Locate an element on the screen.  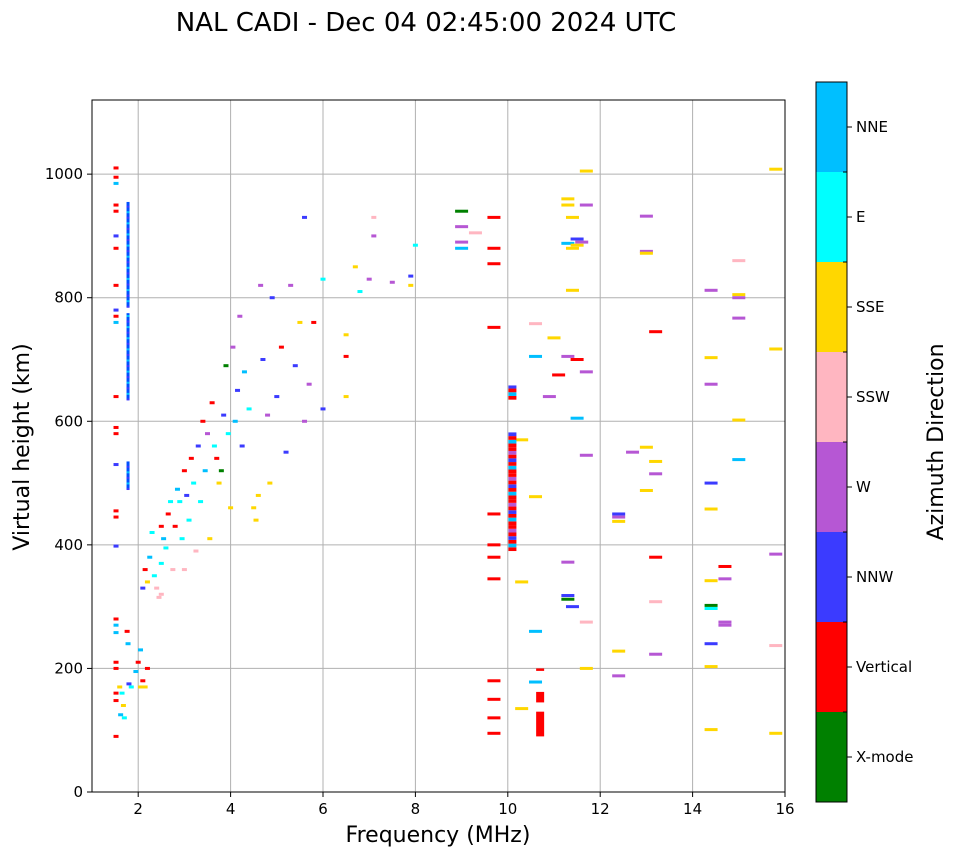
x-tick-label: 12 is located at coordinates (600, 809).